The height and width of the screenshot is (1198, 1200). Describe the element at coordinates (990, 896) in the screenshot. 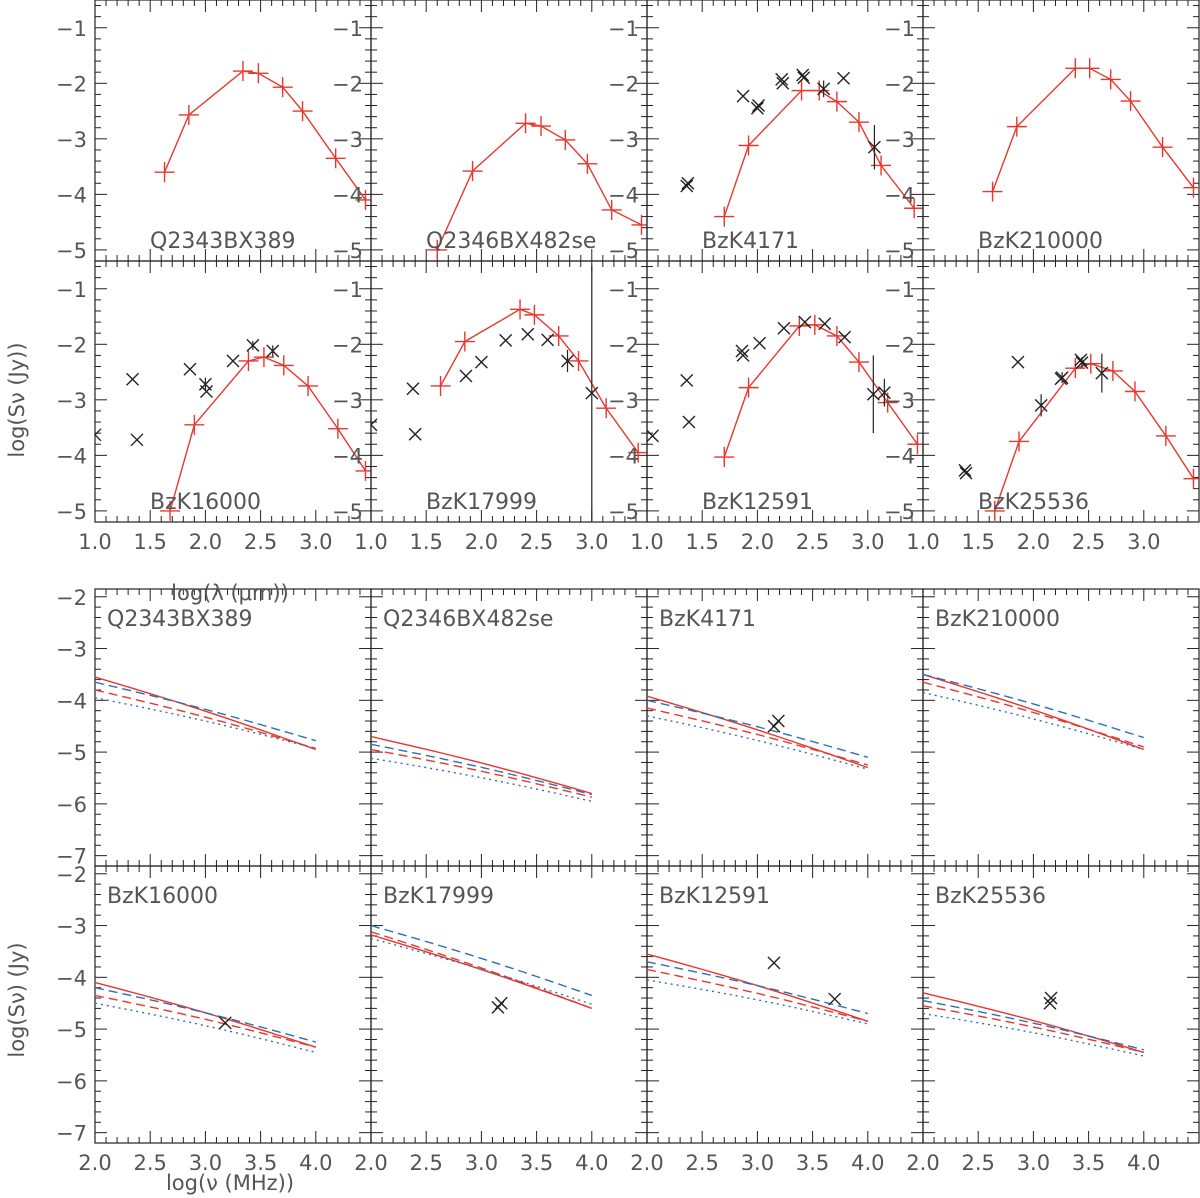

I see `panel-name-label: BzK25536` at that location.